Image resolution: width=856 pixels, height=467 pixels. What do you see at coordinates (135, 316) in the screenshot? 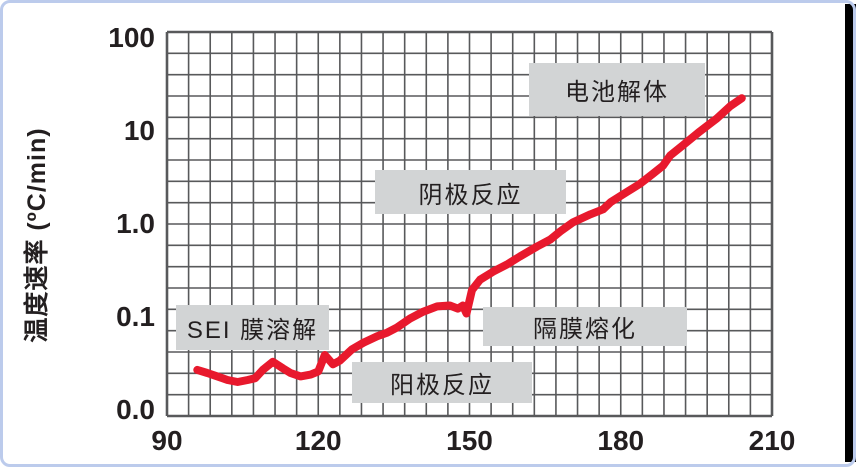
I see `y-tick-label: 0.1` at bounding box center [135, 316].